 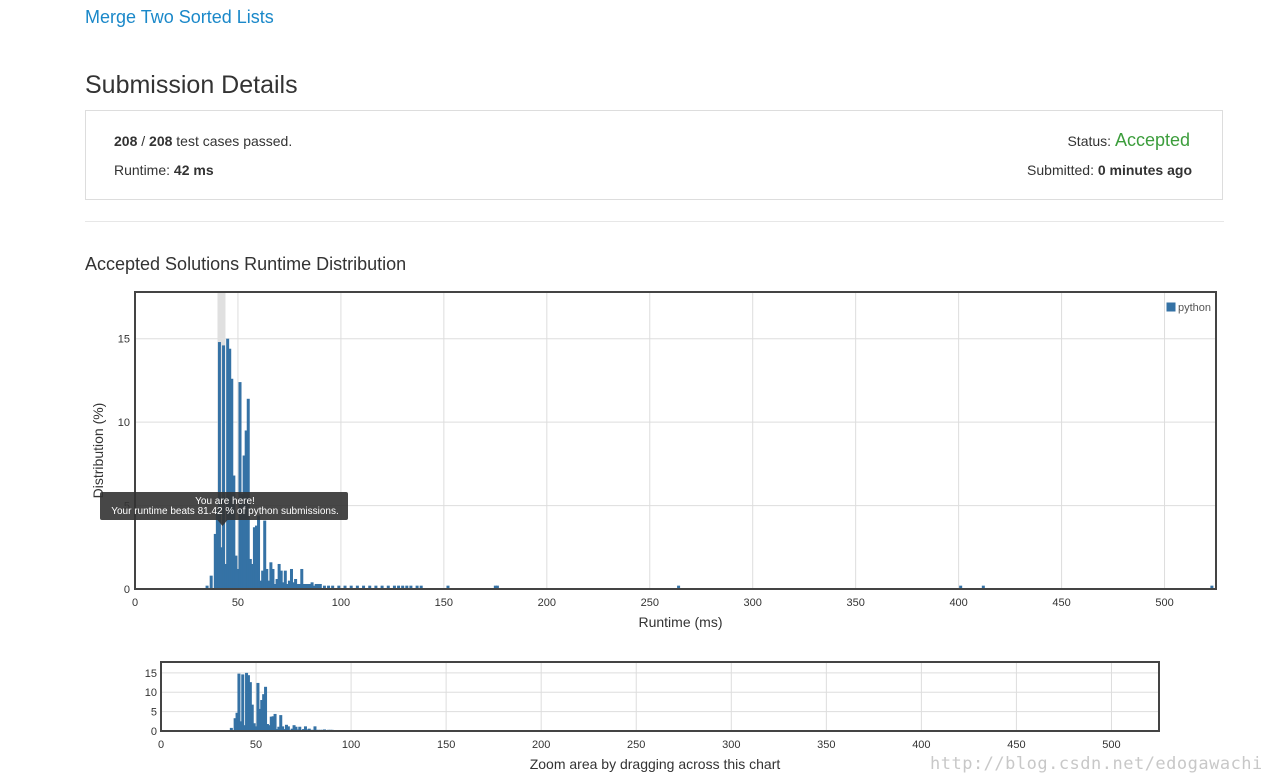 What do you see at coordinates (1171, 307) in the screenshot?
I see `legend-swatch` at bounding box center [1171, 307].